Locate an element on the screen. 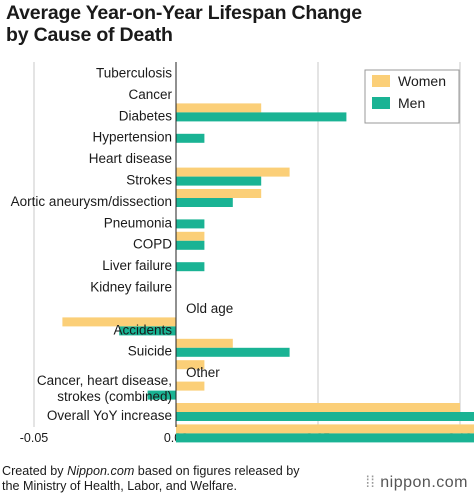  category-label: Aortic aneurysm/dissection is located at coordinates (91, 201).